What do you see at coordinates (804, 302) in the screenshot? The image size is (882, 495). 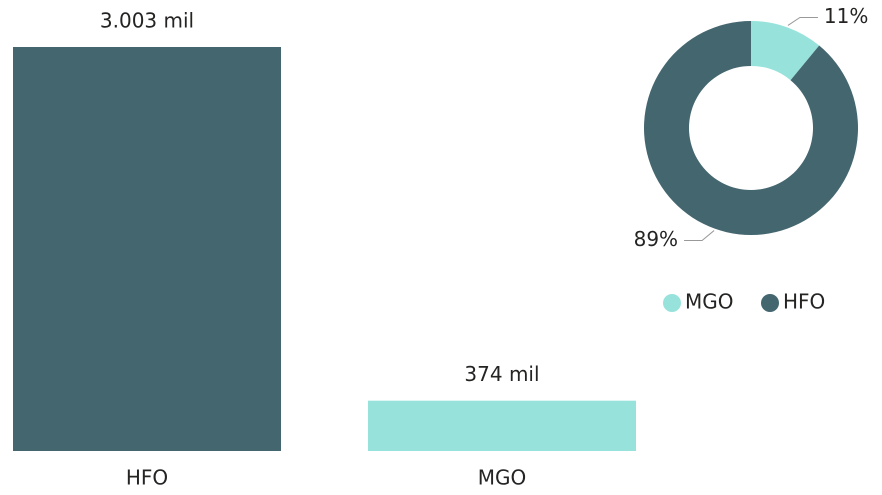 I see `legend-label: HFO` at bounding box center [804, 302].